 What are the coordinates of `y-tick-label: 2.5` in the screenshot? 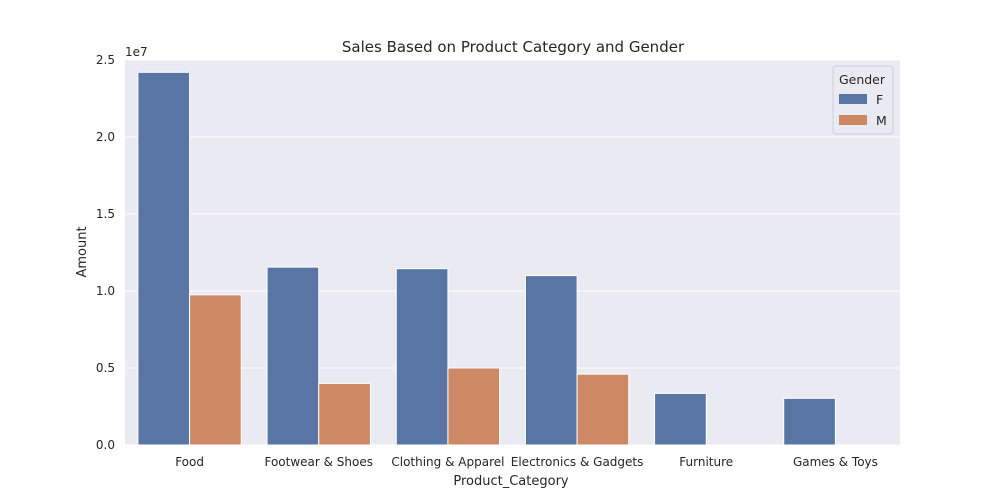 It's located at (105, 60).